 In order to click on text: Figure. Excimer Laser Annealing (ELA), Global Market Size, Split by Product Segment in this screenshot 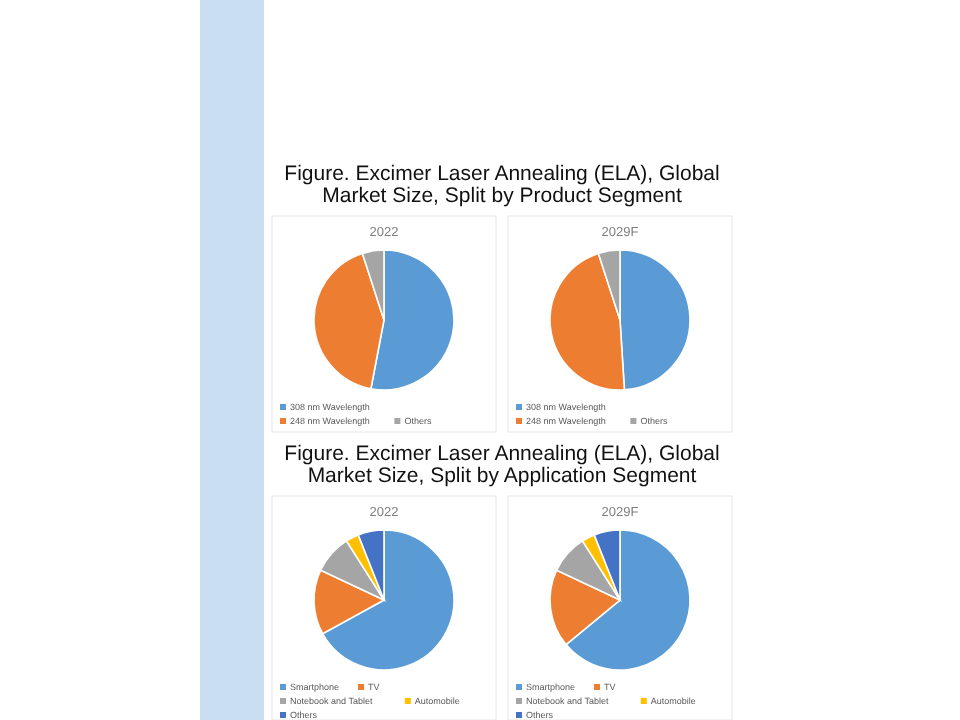, I will do `click(502, 185)`.